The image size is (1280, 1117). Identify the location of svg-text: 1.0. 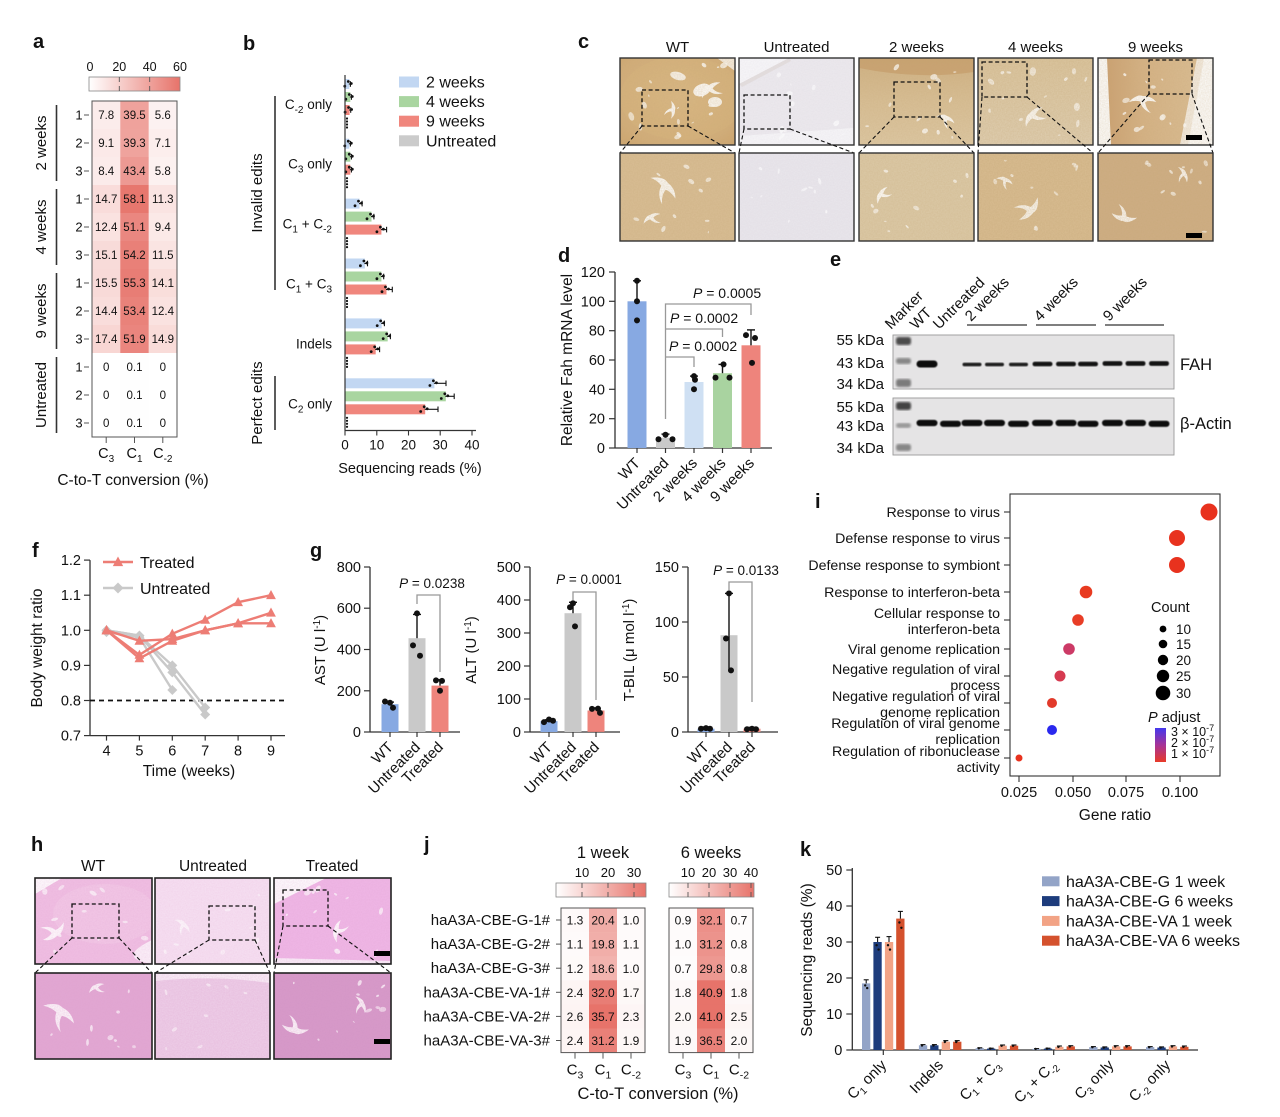
(631, 969).